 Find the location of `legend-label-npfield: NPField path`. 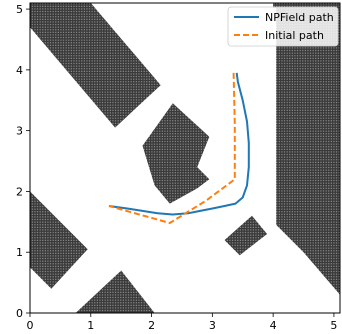

legend-label-npfield: NPField path is located at coordinates (299, 17).